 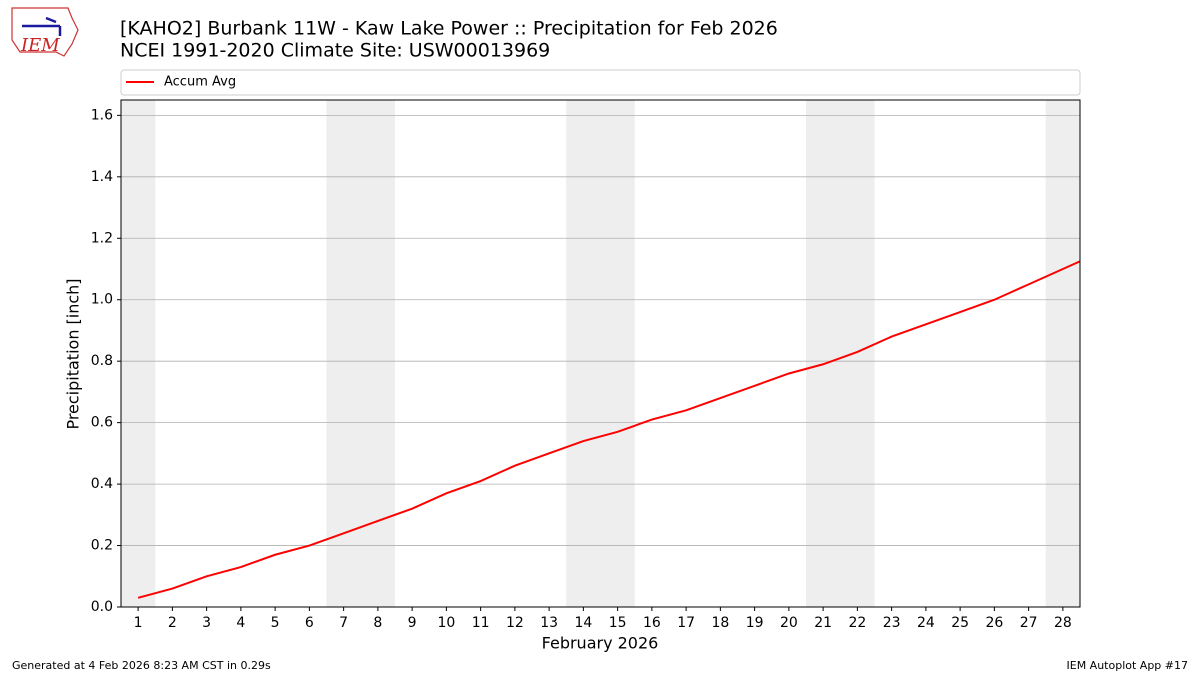 What do you see at coordinates (789, 623) in the screenshot?
I see `x-tick-label: 20` at bounding box center [789, 623].